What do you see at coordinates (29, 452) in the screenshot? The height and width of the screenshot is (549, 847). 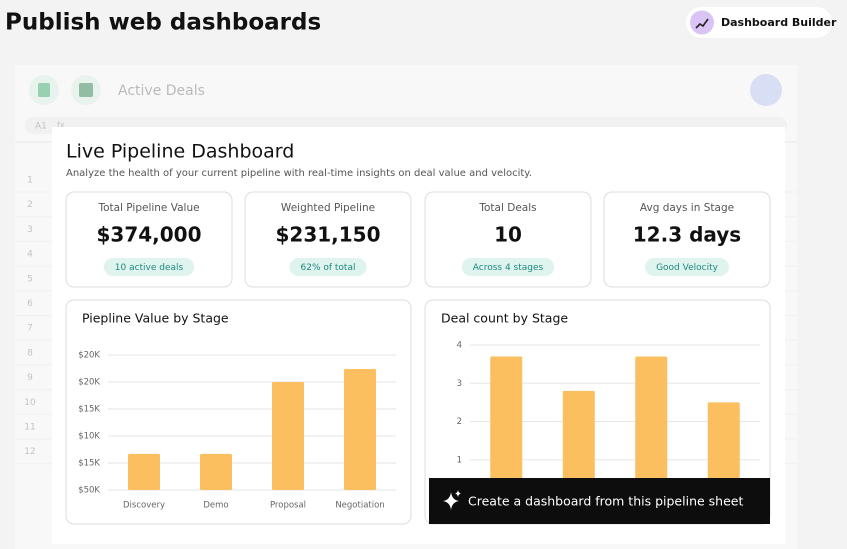 I see `row-number: 12` at bounding box center [29, 452].